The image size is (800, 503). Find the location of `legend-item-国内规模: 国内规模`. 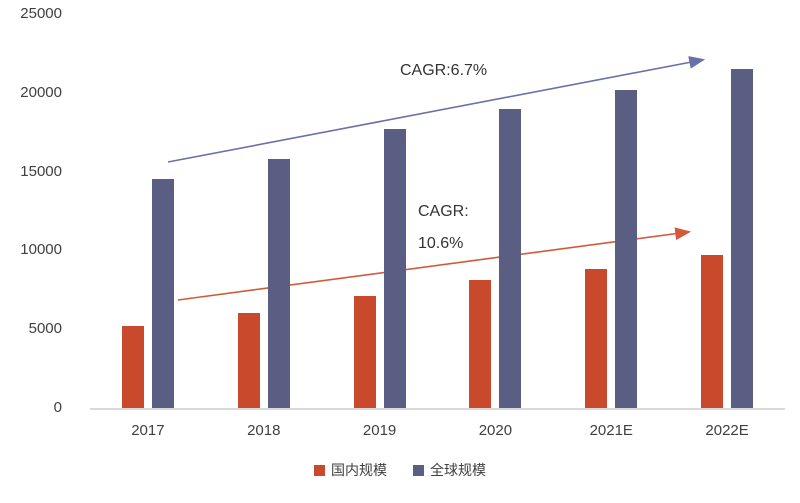

legend-item-国内规模: 国内规模 is located at coordinates (350, 470).